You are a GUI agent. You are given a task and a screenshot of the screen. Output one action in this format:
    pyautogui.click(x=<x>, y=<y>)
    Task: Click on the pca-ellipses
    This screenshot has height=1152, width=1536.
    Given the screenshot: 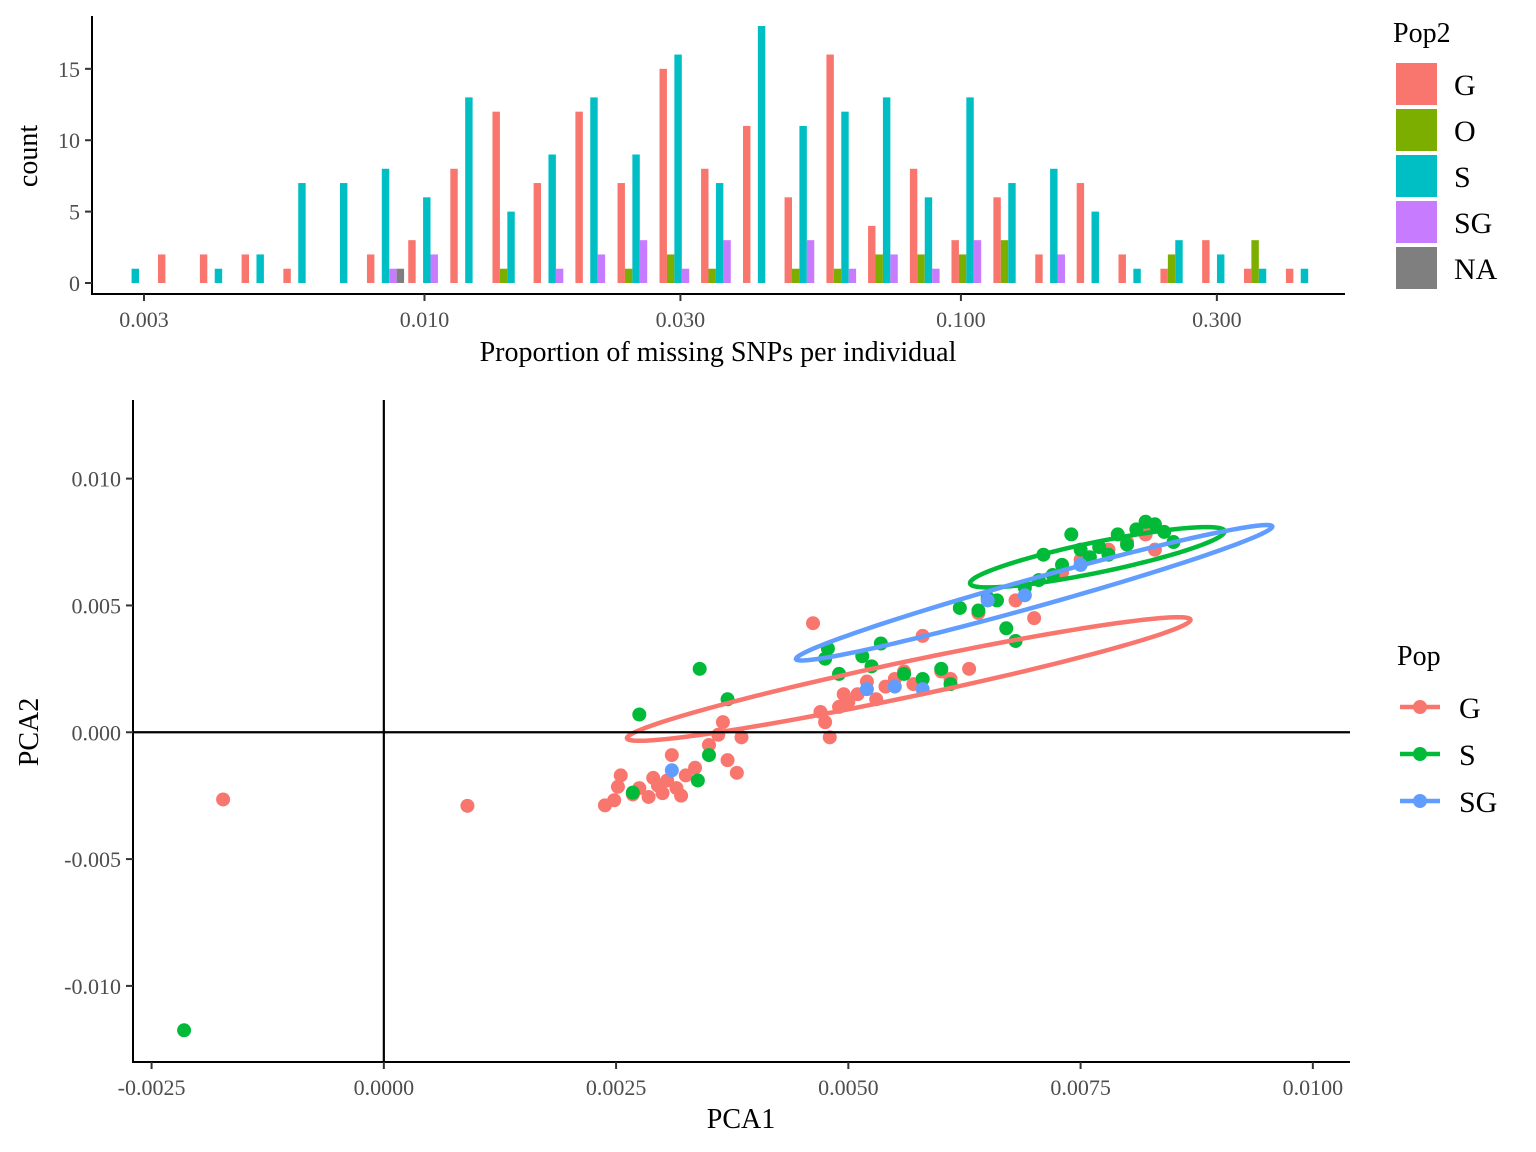 What is the action you would take?
    pyautogui.click(x=949, y=633)
    